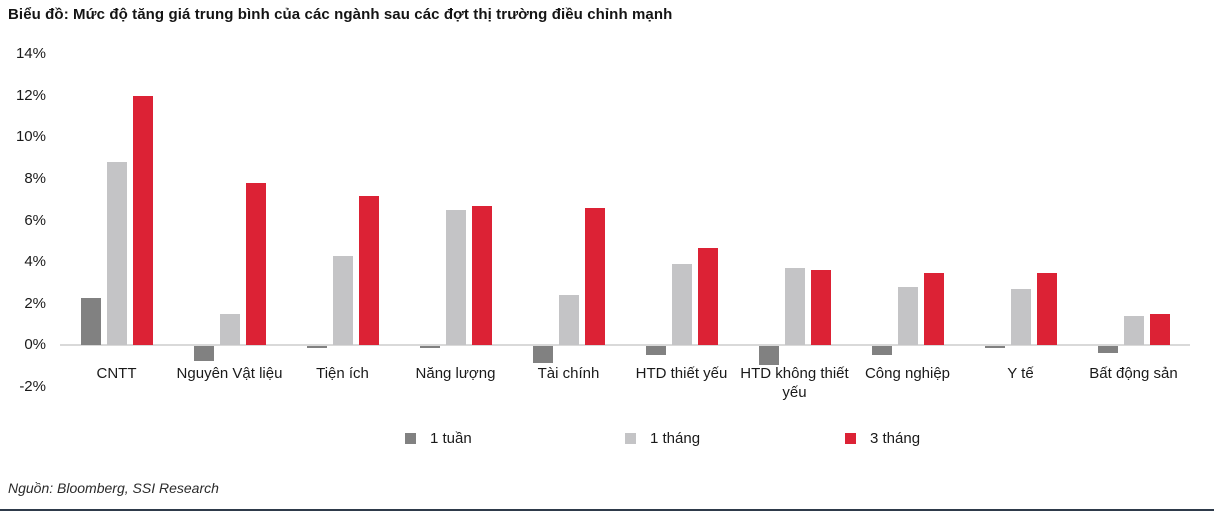 This screenshot has height=514, width=1214. I want to click on bar-3-tha-ng-nguye-n-va-t-lie-u, so click(255, 264).